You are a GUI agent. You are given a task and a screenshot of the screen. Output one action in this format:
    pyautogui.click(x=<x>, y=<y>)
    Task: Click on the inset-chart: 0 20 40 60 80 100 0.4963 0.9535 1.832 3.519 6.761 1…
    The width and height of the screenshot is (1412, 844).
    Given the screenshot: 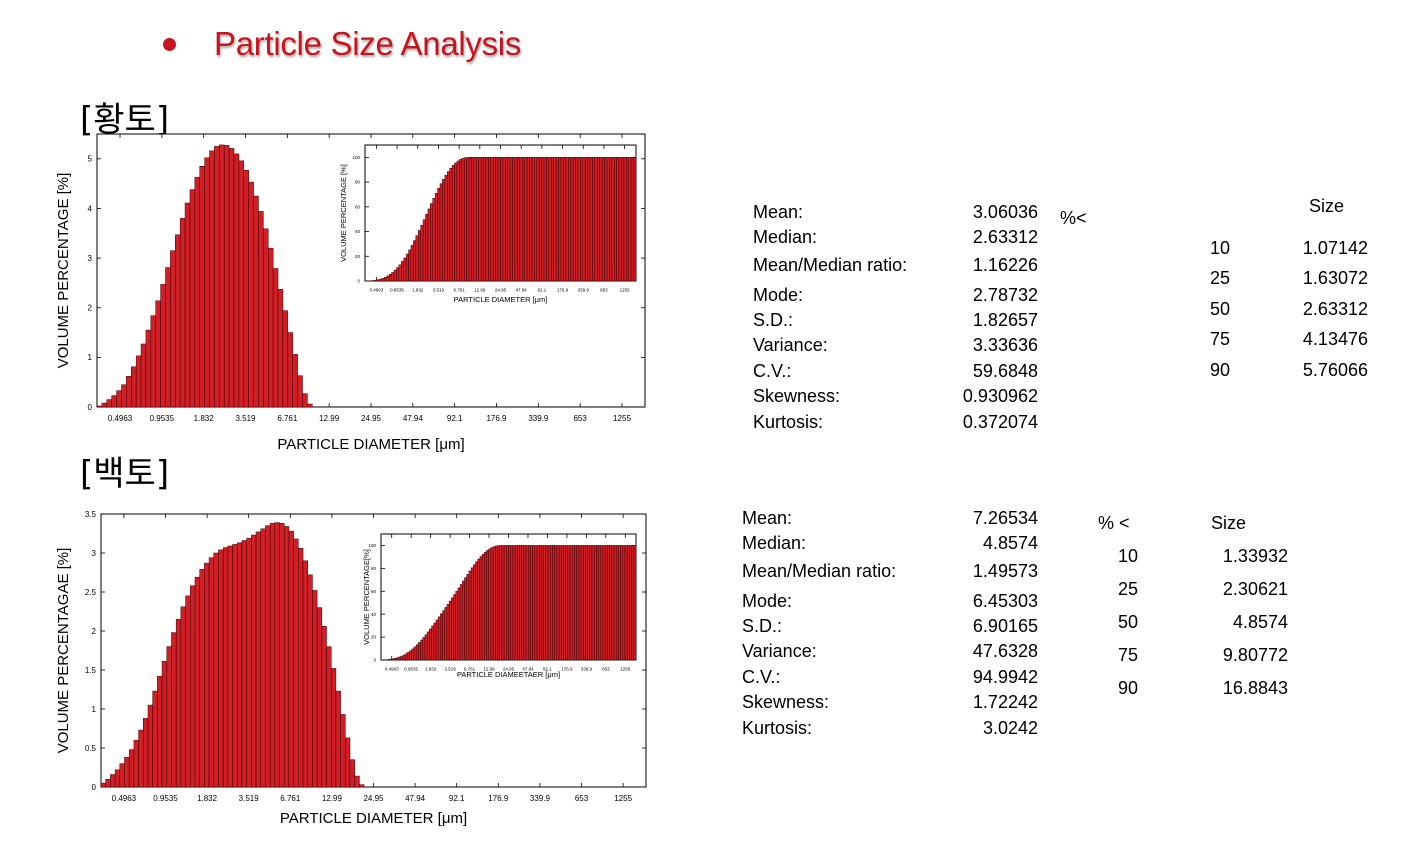 What is the action you would take?
    pyautogui.click(x=488, y=224)
    